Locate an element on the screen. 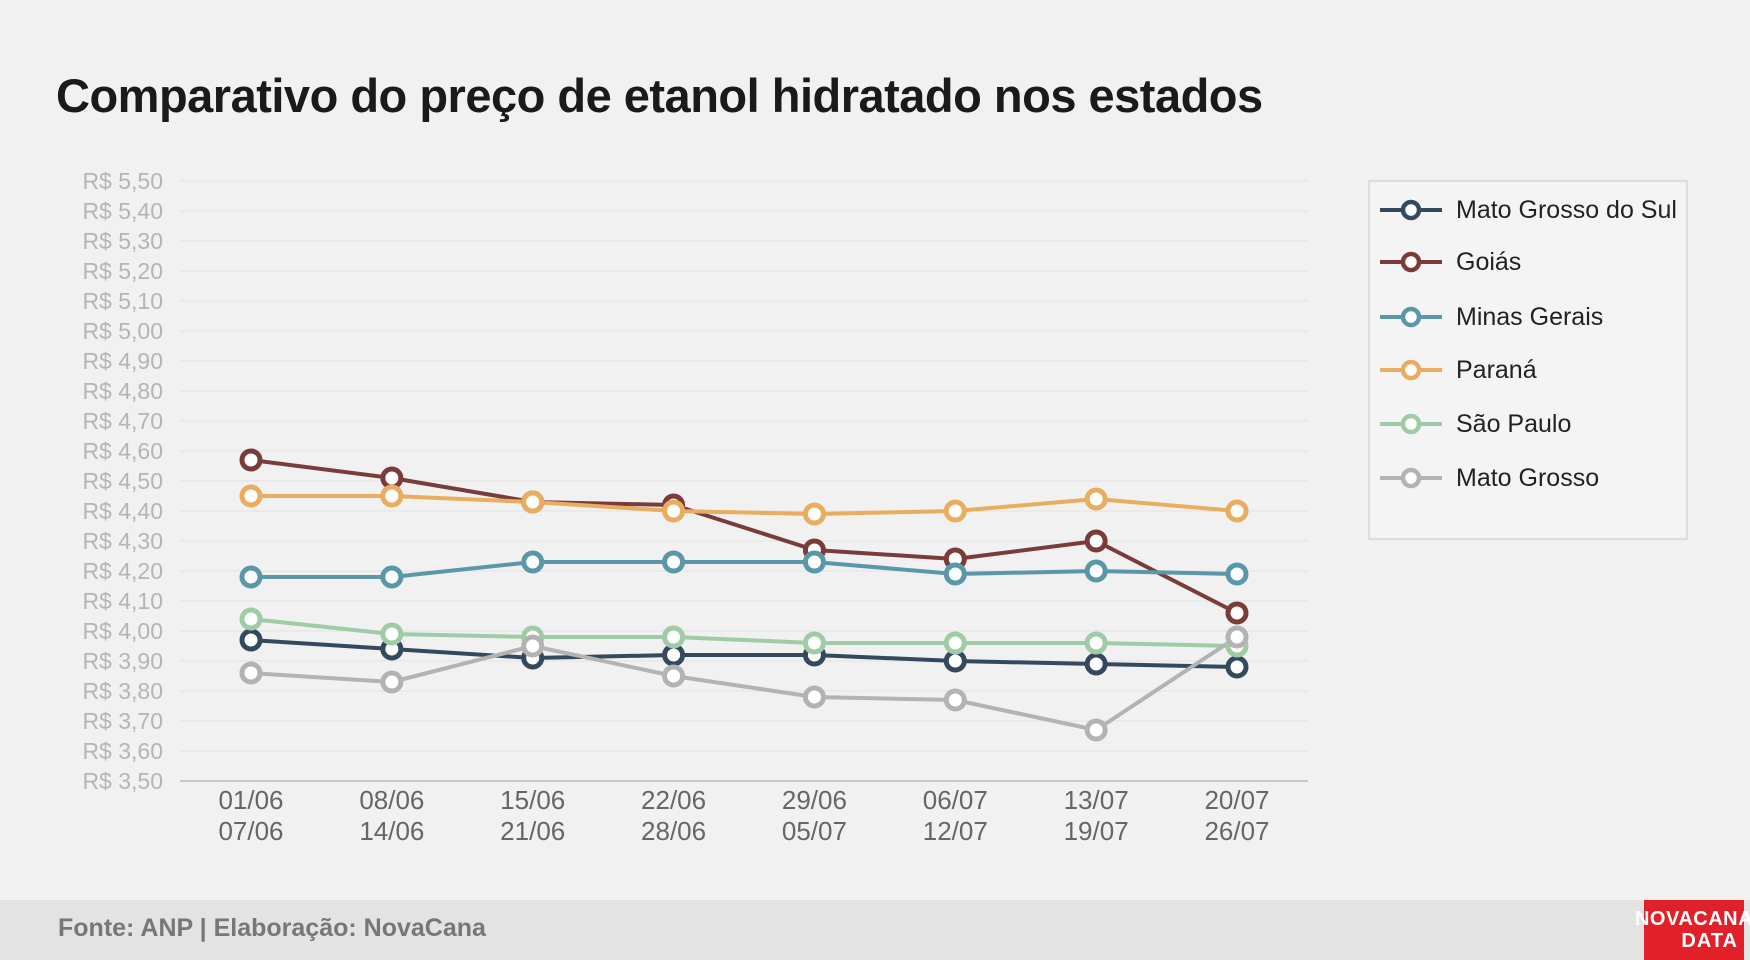 The width and height of the screenshot is (1750, 960). y-tick-label: R$ 5,10 is located at coordinates (122, 301).